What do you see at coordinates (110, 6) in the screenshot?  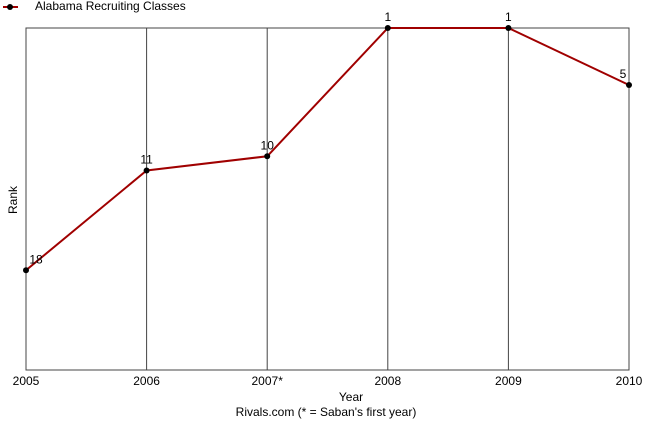 I see `legend-label: Alabama Recruiting Classes` at bounding box center [110, 6].